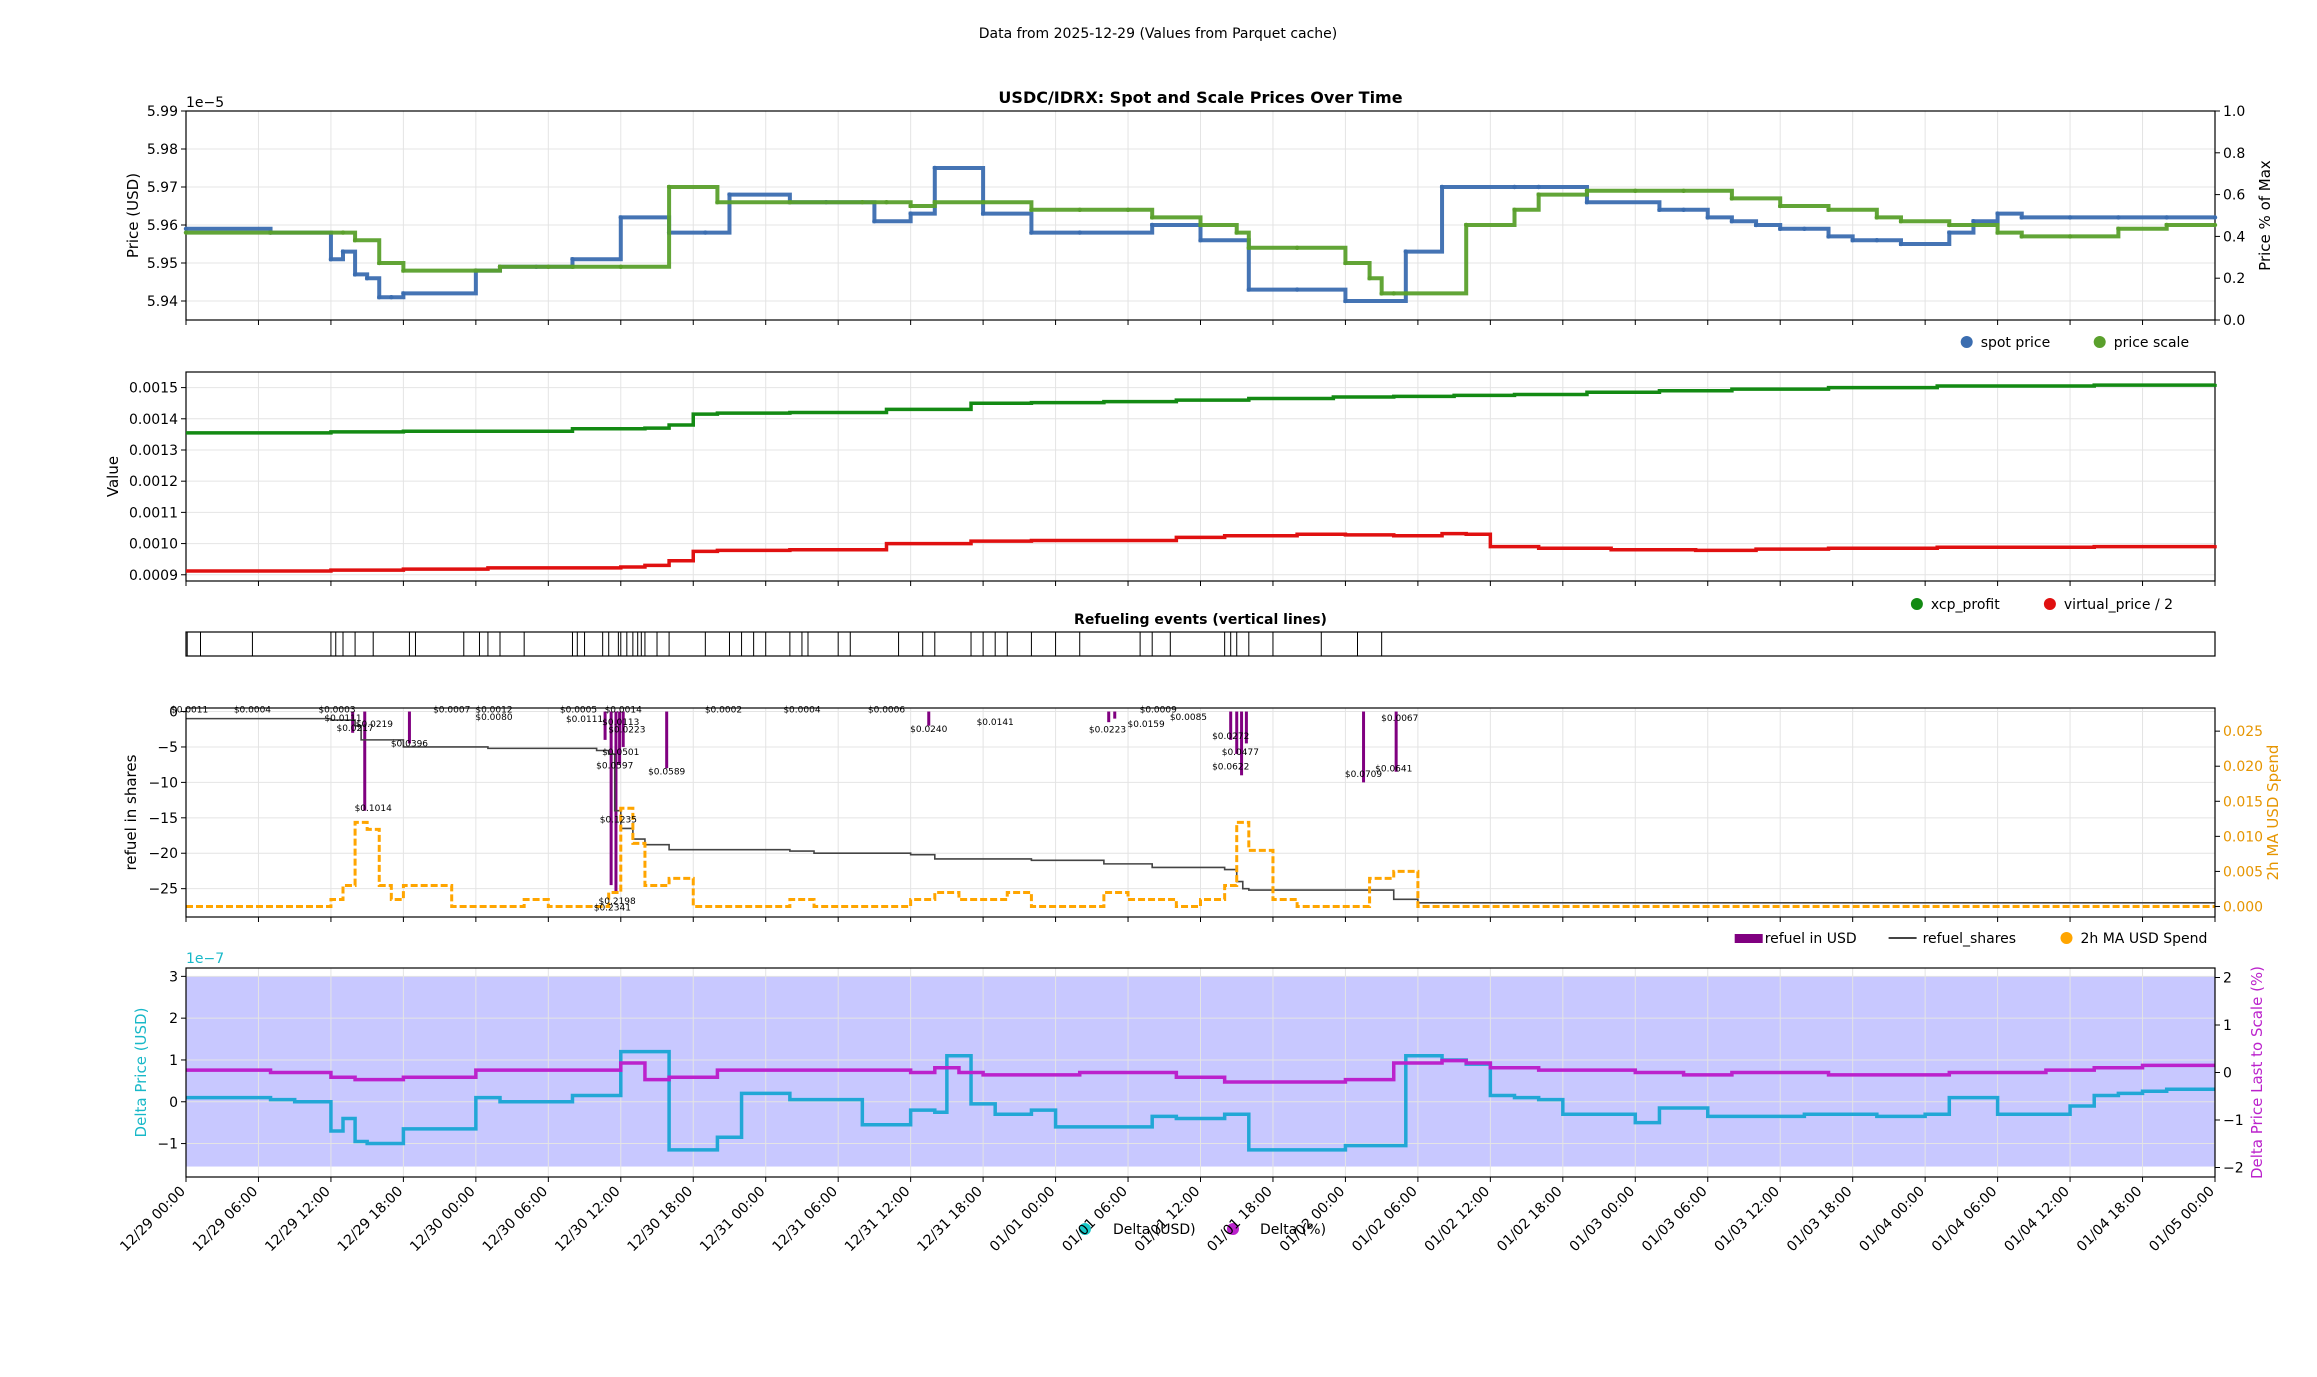 Image resolution: width=2317 pixels, height=1377 pixels. What do you see at coordinates (173, 1019) in the screenshot?
I see `y-tick-label: 2` at bounding box center [173, 1019].